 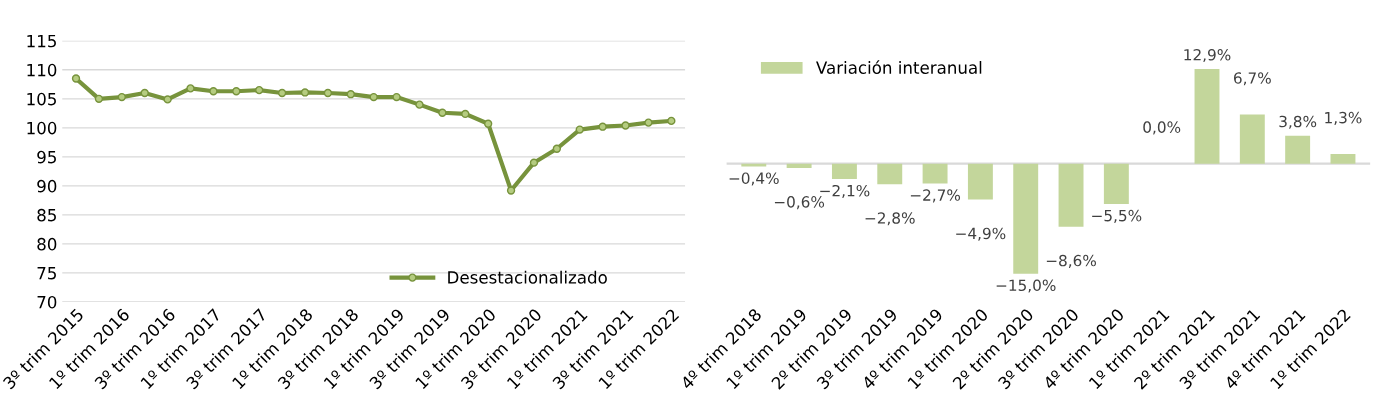 What do you see at coordinates (799, 203) in the screenshot?
I see `data-label: −0,6%` at bounding box center [799, 203].